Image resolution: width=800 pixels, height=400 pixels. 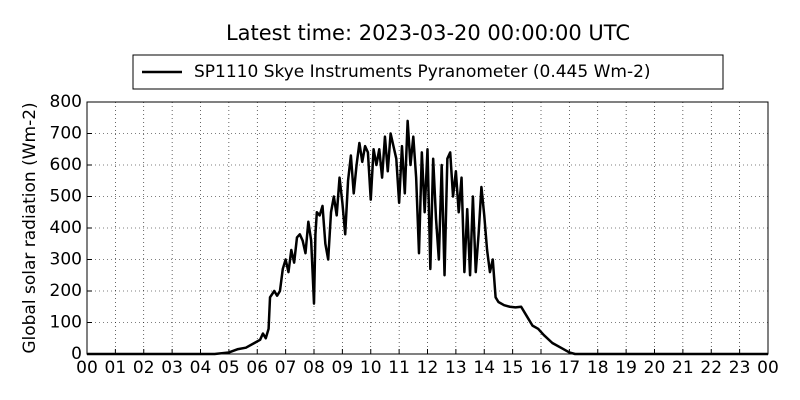 What do you see at coordinates (456, 368) in the screenshot?
I see `x-tick-label: 13` at bounding box center [456, 368].